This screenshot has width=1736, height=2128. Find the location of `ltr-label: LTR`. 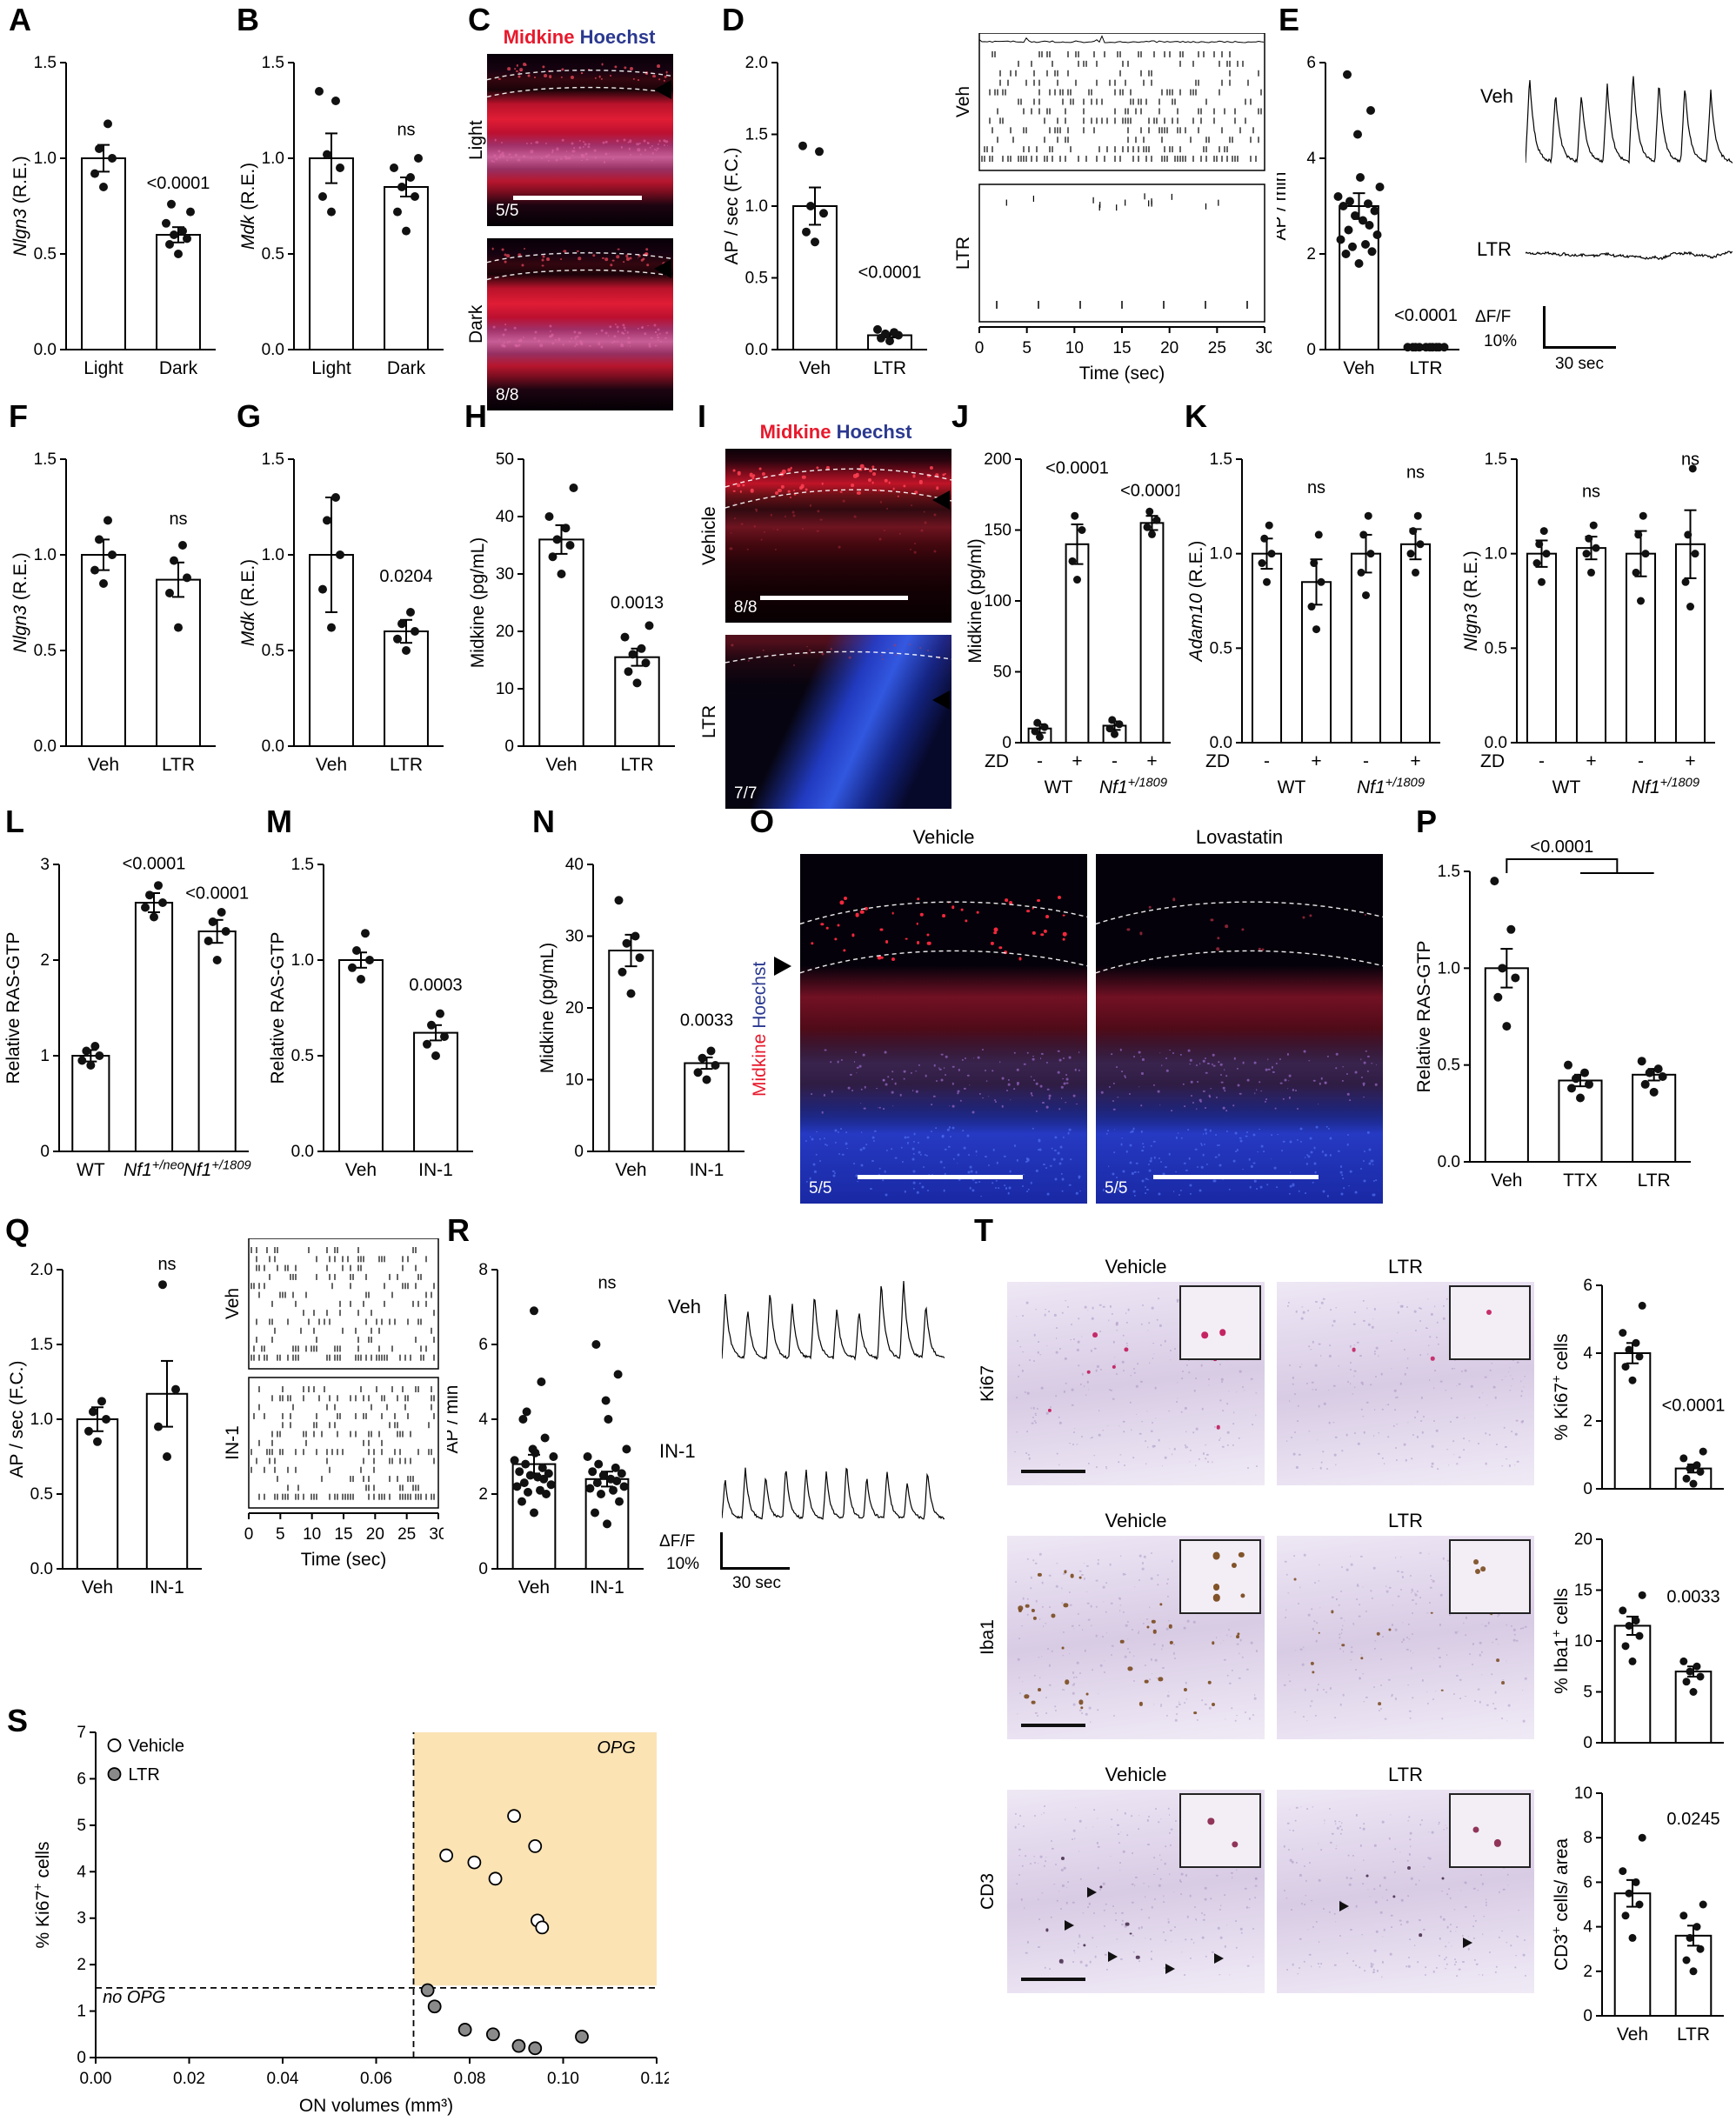

ltr-label: LTR is located at coordinates (709, 721).